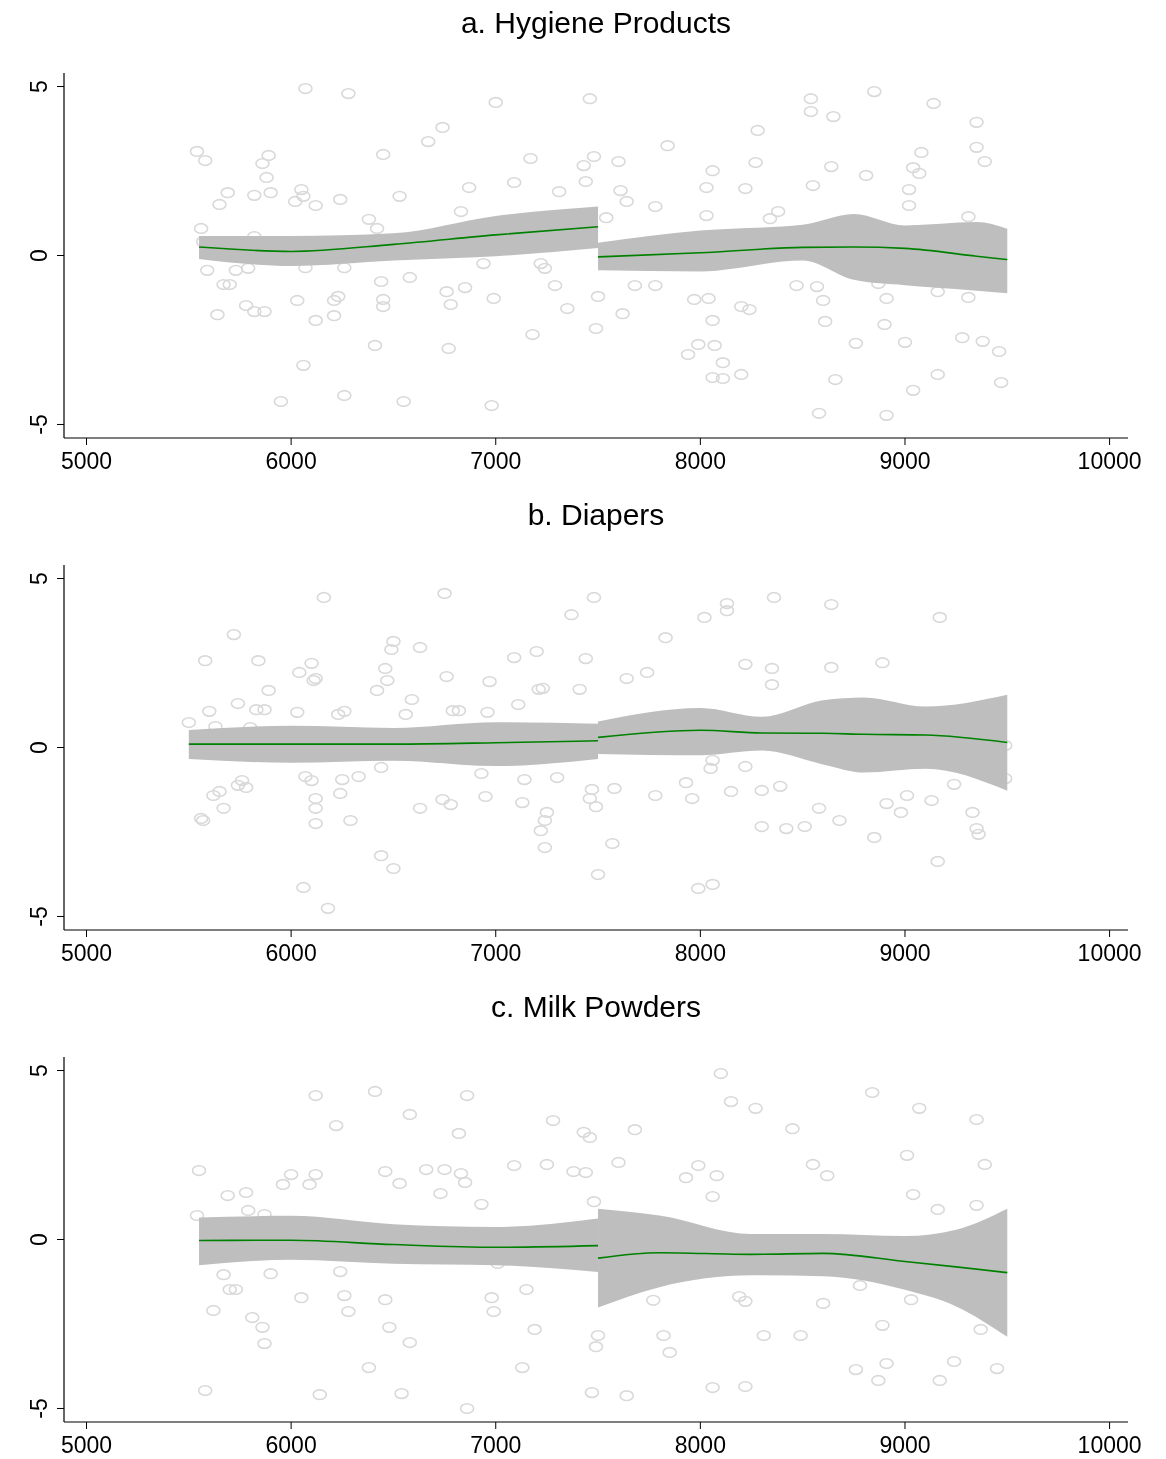  Describe the element at coordinates (596, 22) in the screenshot. I see `chart-title: a. Hygiene Products` at that location.